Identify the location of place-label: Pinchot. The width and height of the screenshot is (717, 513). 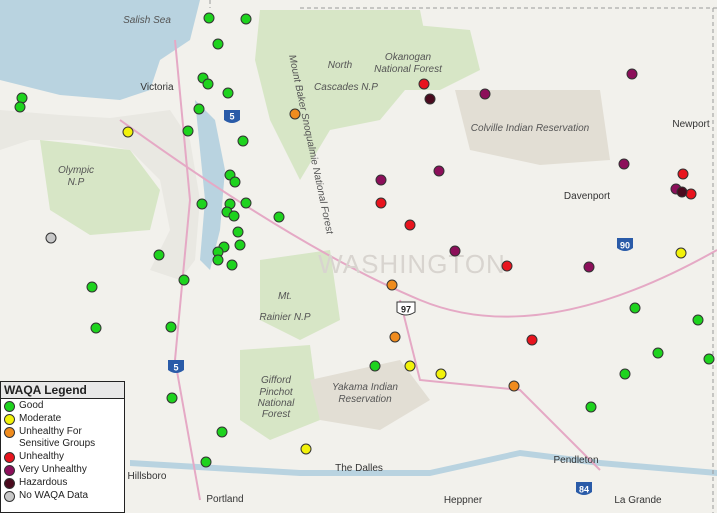
(276, 392).